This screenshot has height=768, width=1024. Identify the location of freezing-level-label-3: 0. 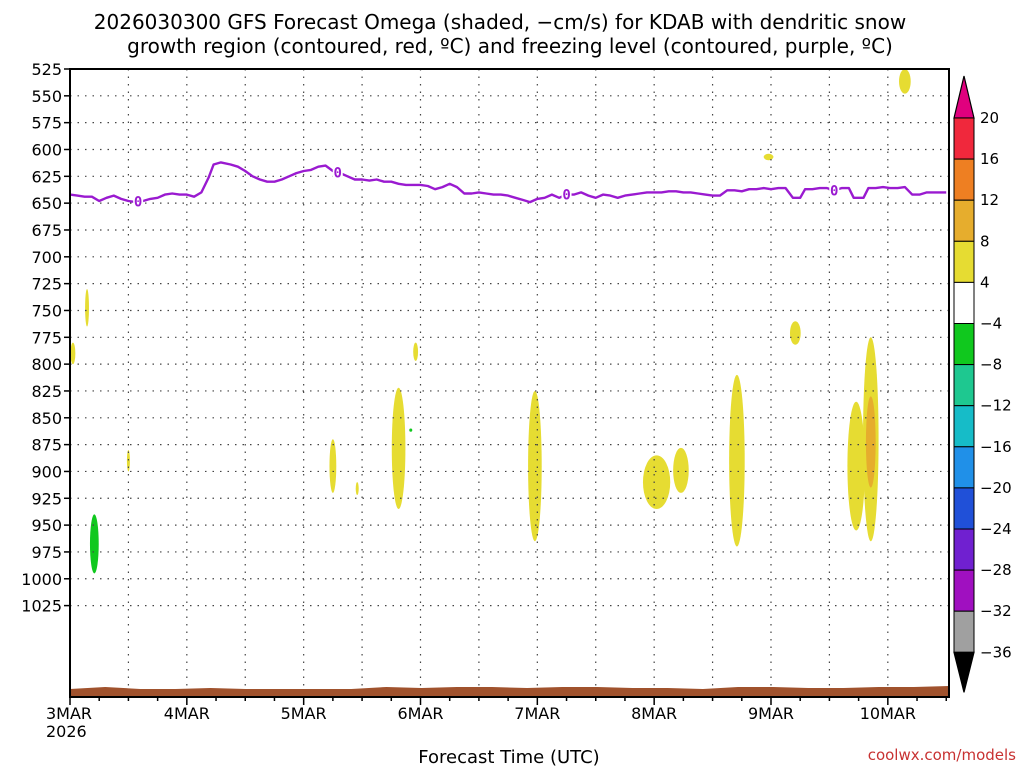
(834, 191).